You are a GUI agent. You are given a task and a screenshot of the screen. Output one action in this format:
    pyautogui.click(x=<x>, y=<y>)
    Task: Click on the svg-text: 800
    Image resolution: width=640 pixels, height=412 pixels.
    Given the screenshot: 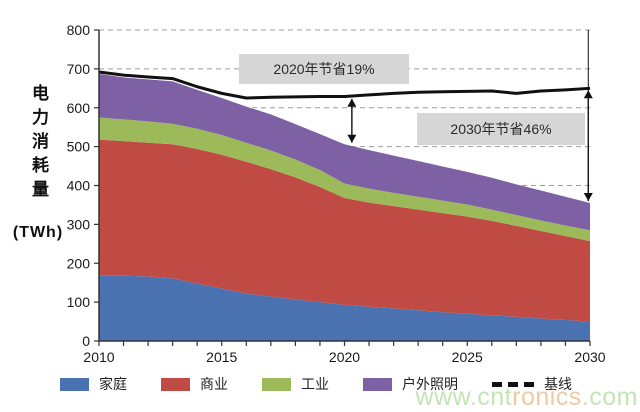 What is the action you would take?
    pyautogui.click(x=79, y=30)
    